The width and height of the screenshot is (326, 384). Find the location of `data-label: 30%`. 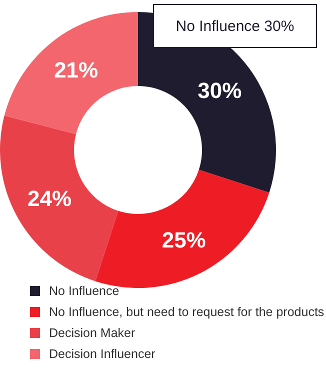

data-label: 30% is located at coordinates (220, 91).